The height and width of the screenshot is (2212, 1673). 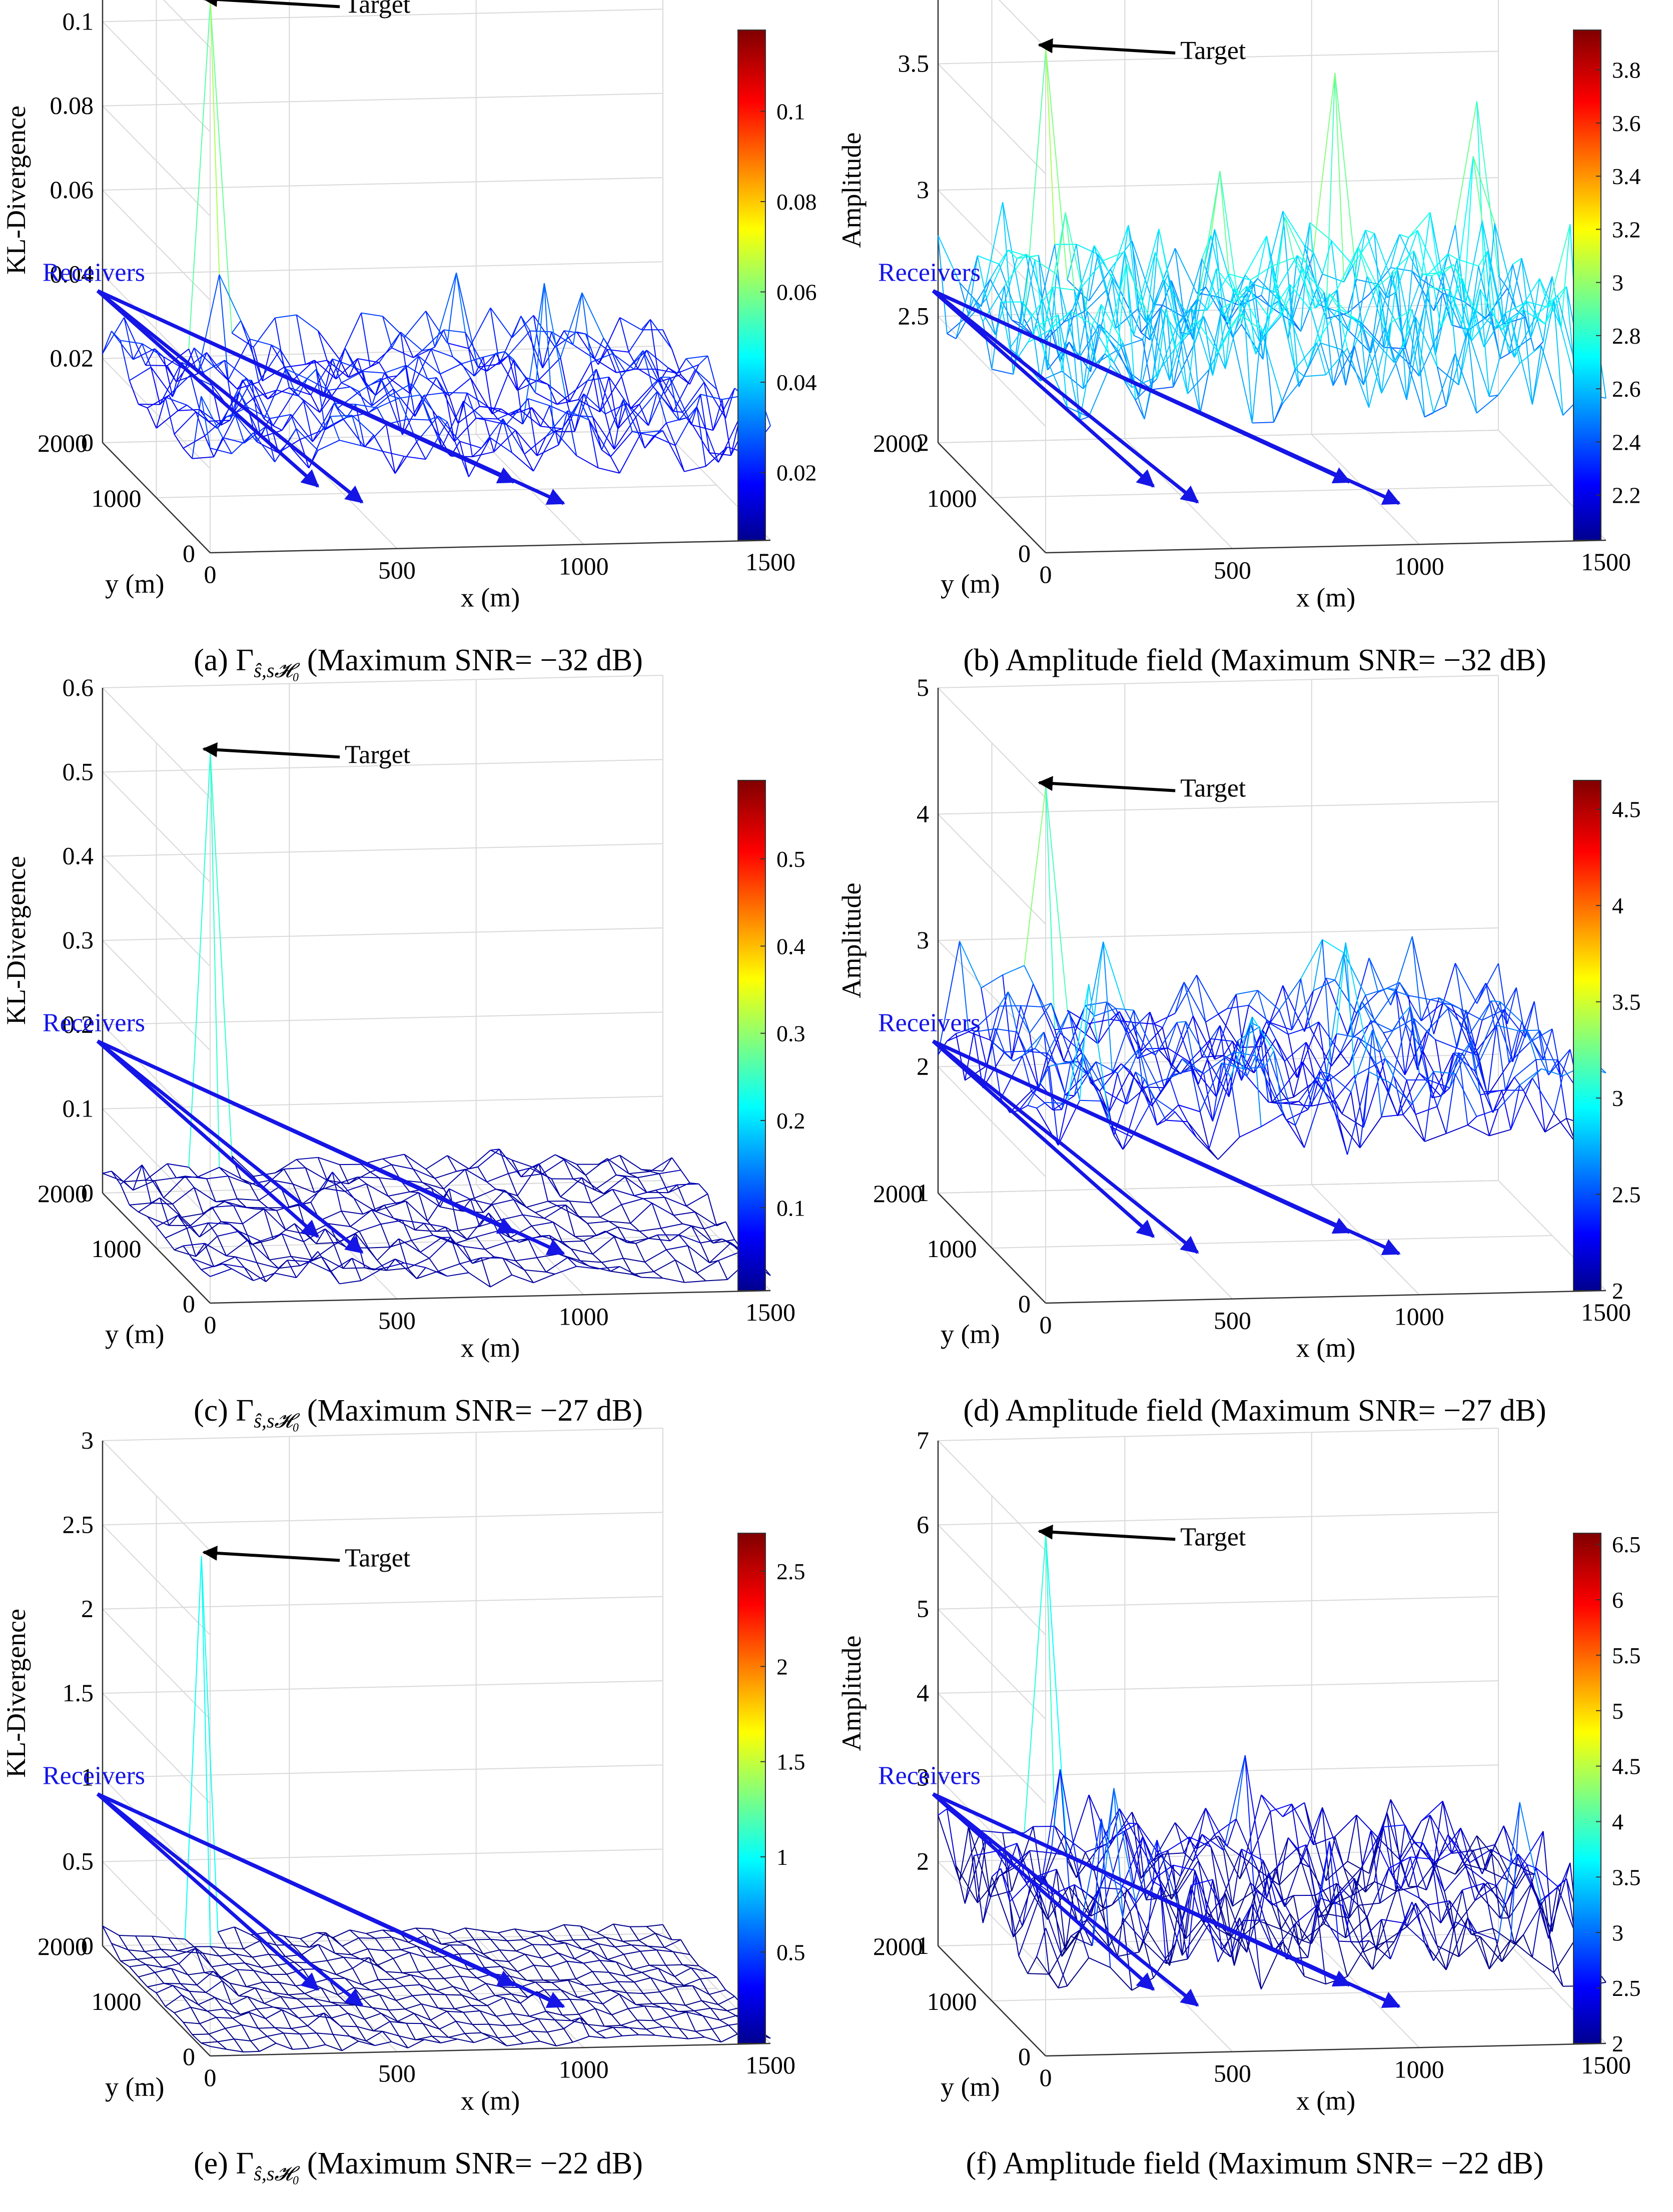 I want to click on x-tick-label: 1500, so click(x=1606, y=2065).